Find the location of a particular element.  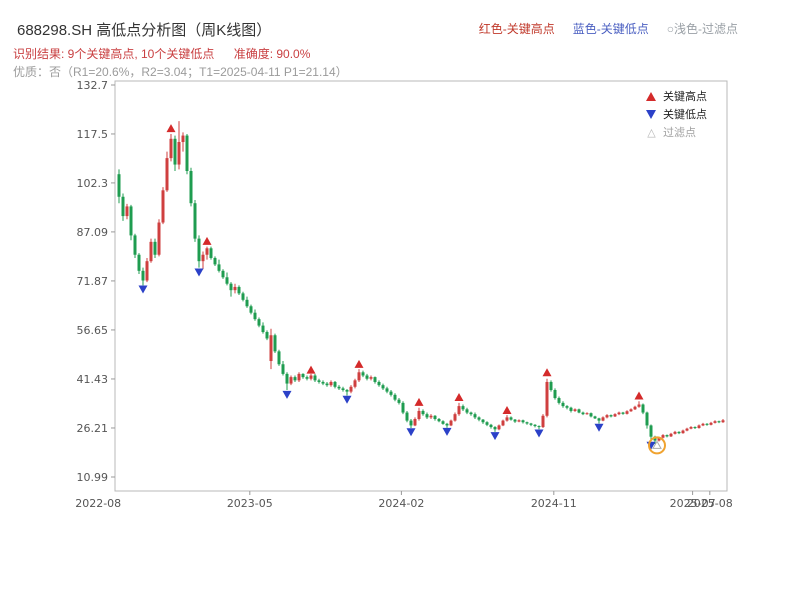

y-axis-label: 41.43 is located at coordinates (93, 379).